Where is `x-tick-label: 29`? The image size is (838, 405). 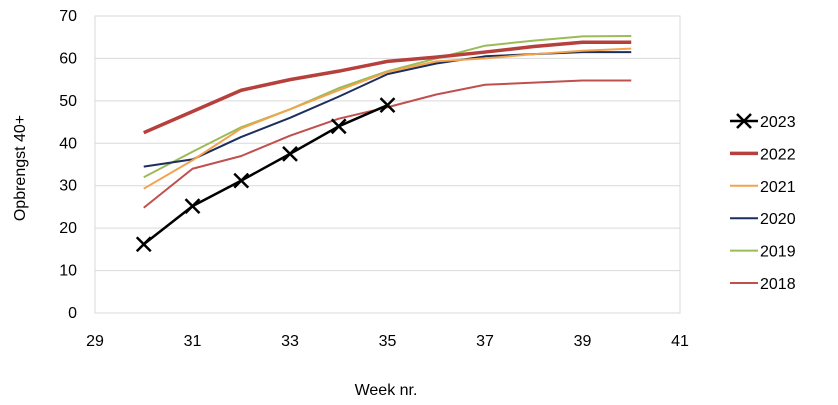 x-tick-label: 29 is located at coordinates (95, 341).